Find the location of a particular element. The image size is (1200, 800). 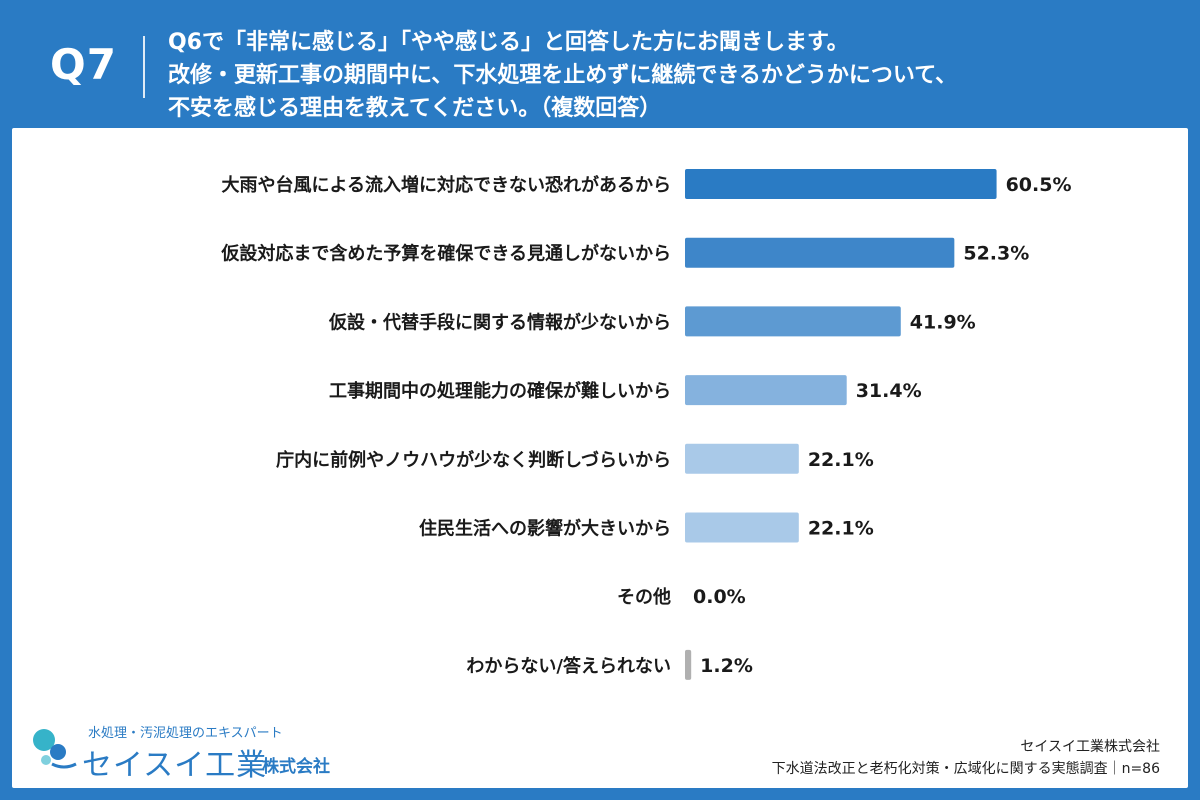

value-label: 52.3% is located at coordinates (996, 254).